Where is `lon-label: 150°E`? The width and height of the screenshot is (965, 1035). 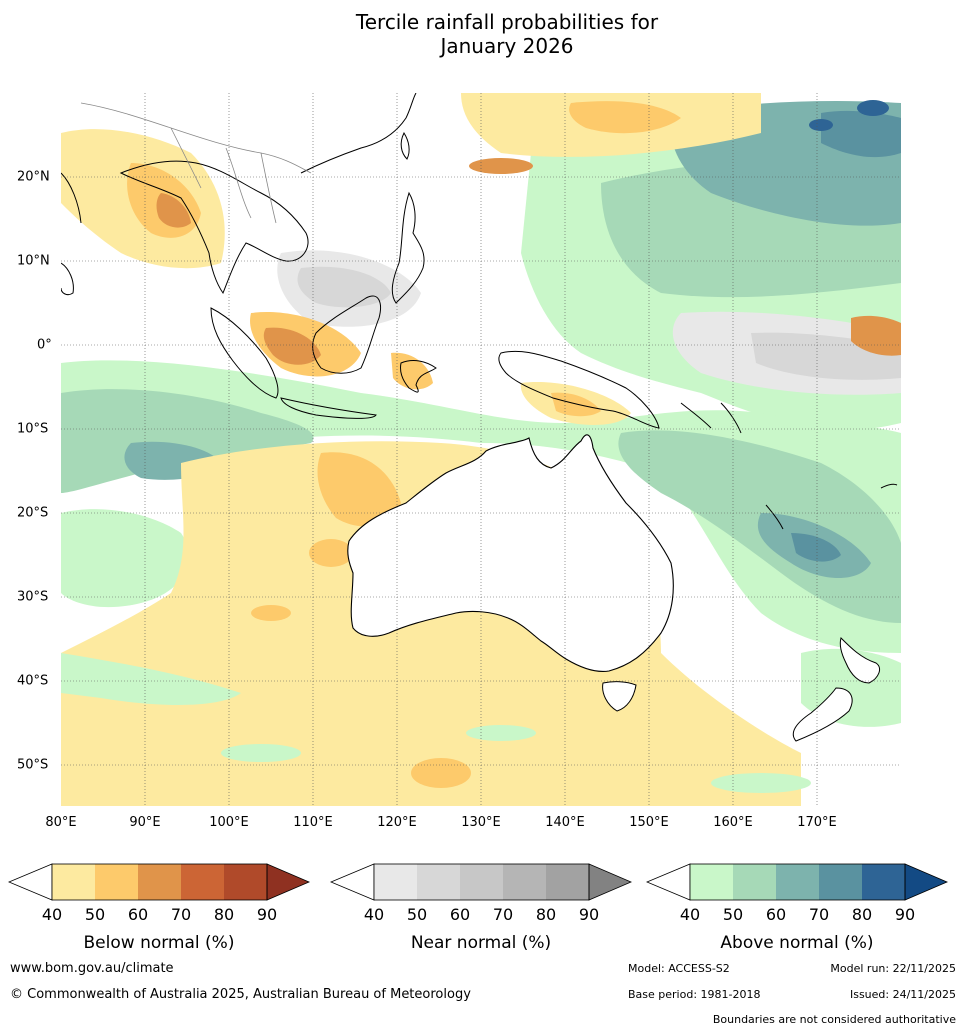
lon-label: 150°E is located at coordinates (649, 822).